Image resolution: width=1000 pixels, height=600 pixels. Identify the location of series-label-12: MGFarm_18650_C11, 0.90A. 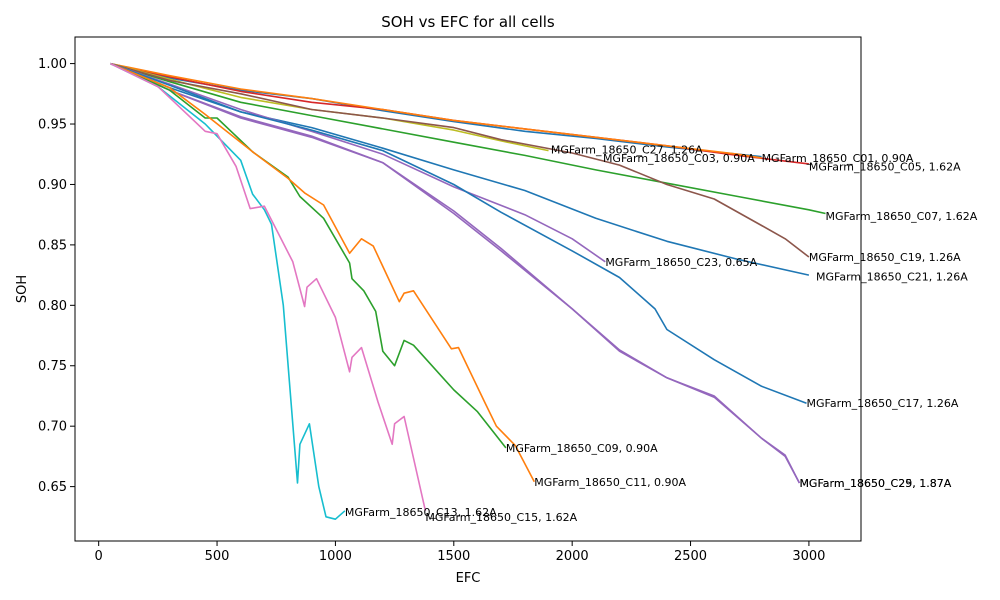
(610, 482).